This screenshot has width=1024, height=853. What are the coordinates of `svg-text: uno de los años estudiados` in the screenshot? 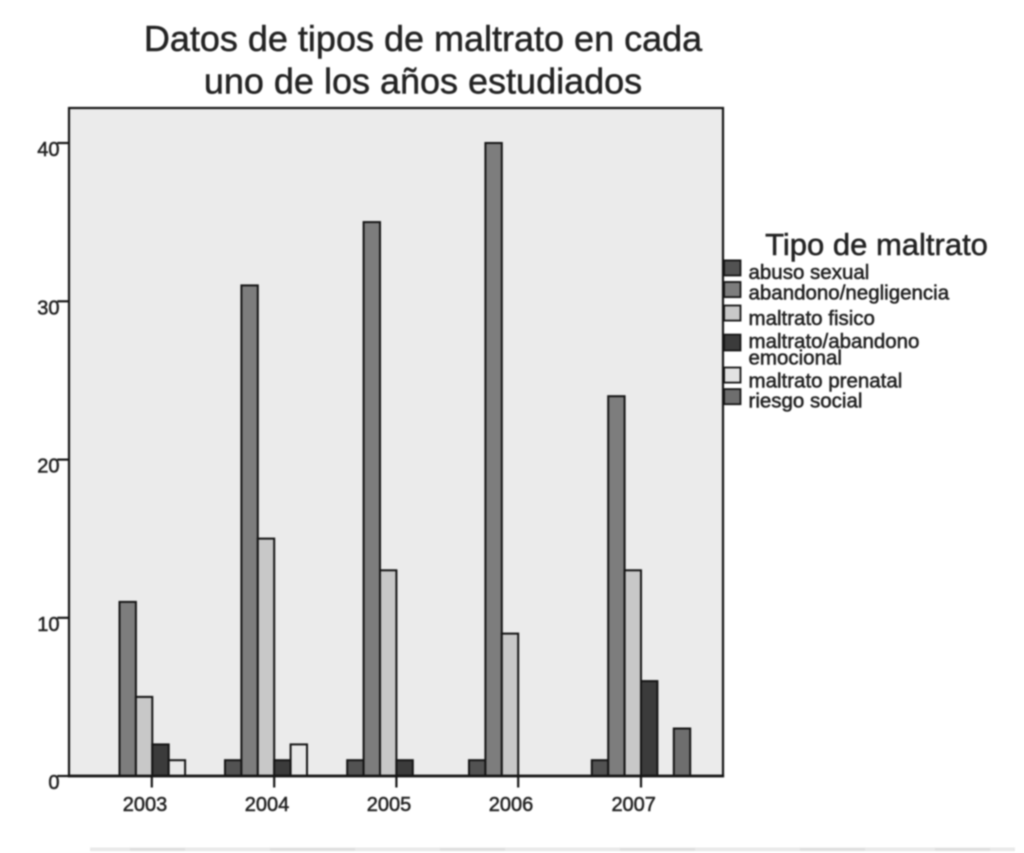 It's located at (423, 81).